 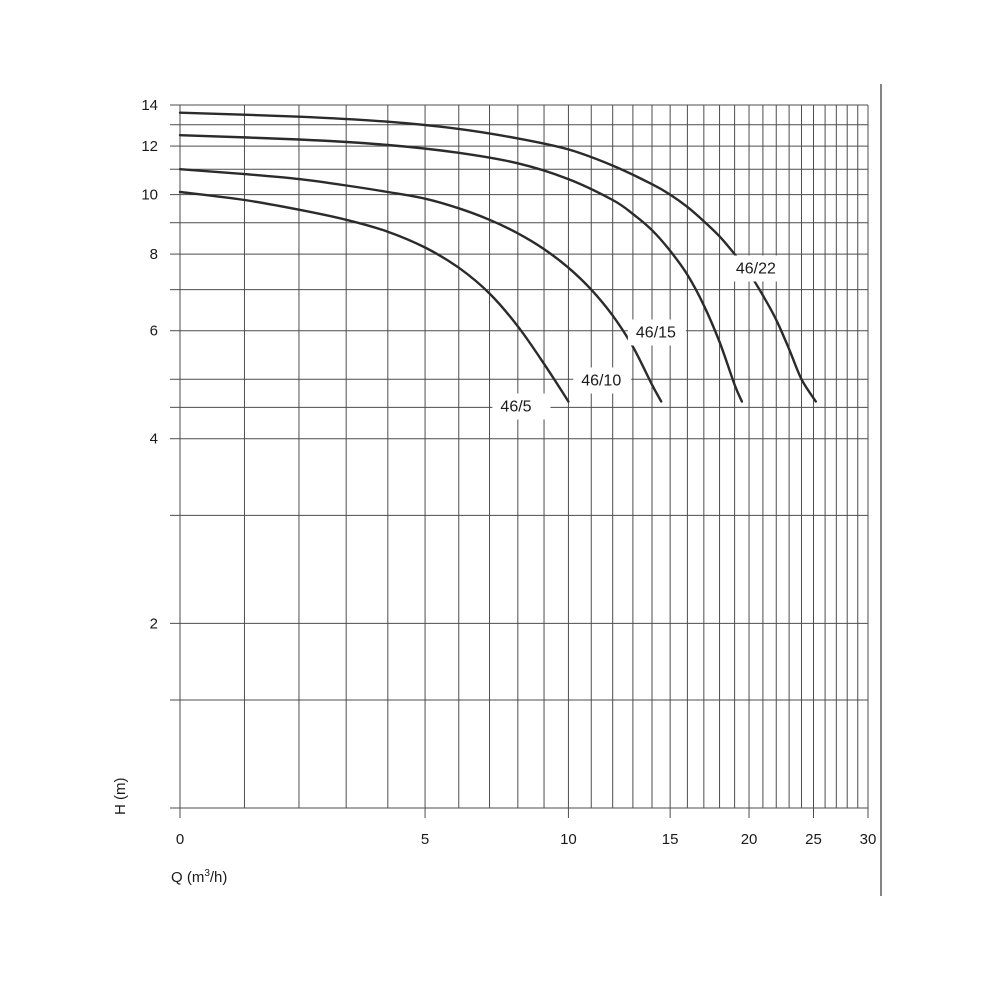 I want to click on x-tick-label: 20, so click(x=749, y=839).